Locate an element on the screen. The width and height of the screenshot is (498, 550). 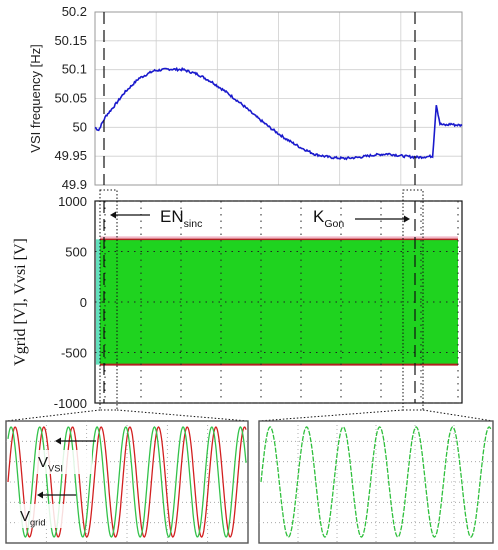
volt-ytick-label: 0 is located at coordinates (83, 302).